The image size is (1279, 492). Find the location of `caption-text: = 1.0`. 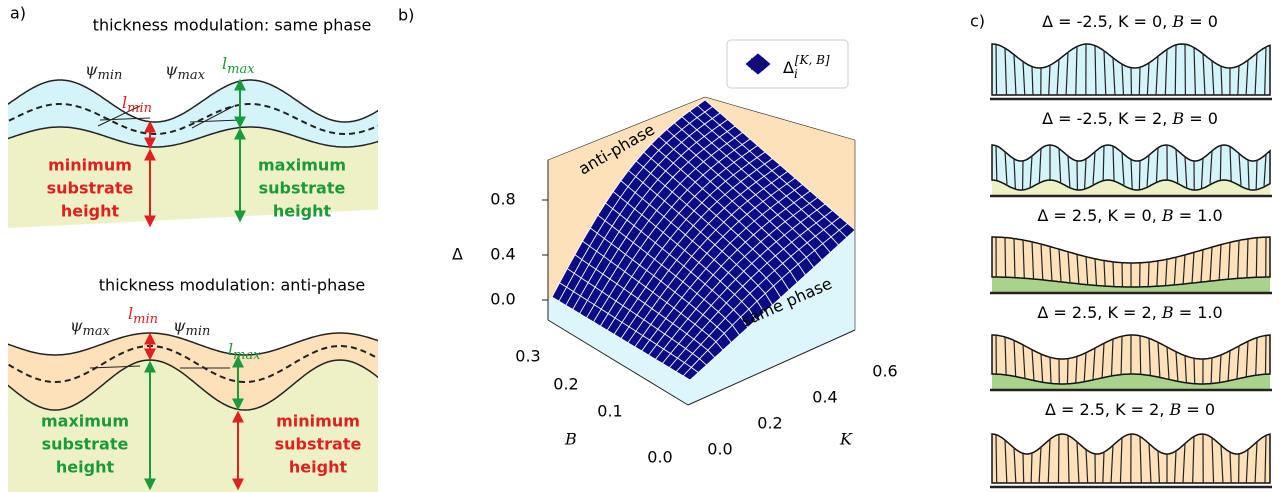

caption-text: = 1.0 is located at coordinates (1198, 312).